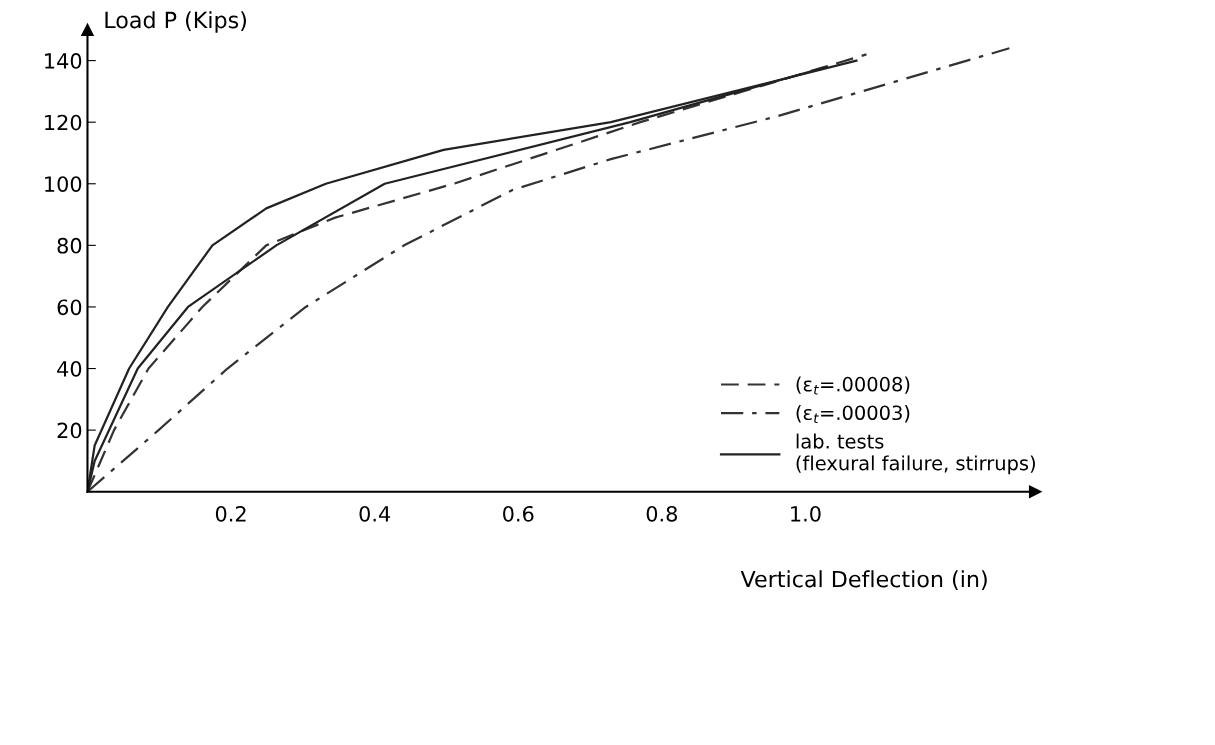 The width and height of the screenshot is (1215, 745). I want to click on x-axis-title: Vertical Deflection (in), so click(863, 580).